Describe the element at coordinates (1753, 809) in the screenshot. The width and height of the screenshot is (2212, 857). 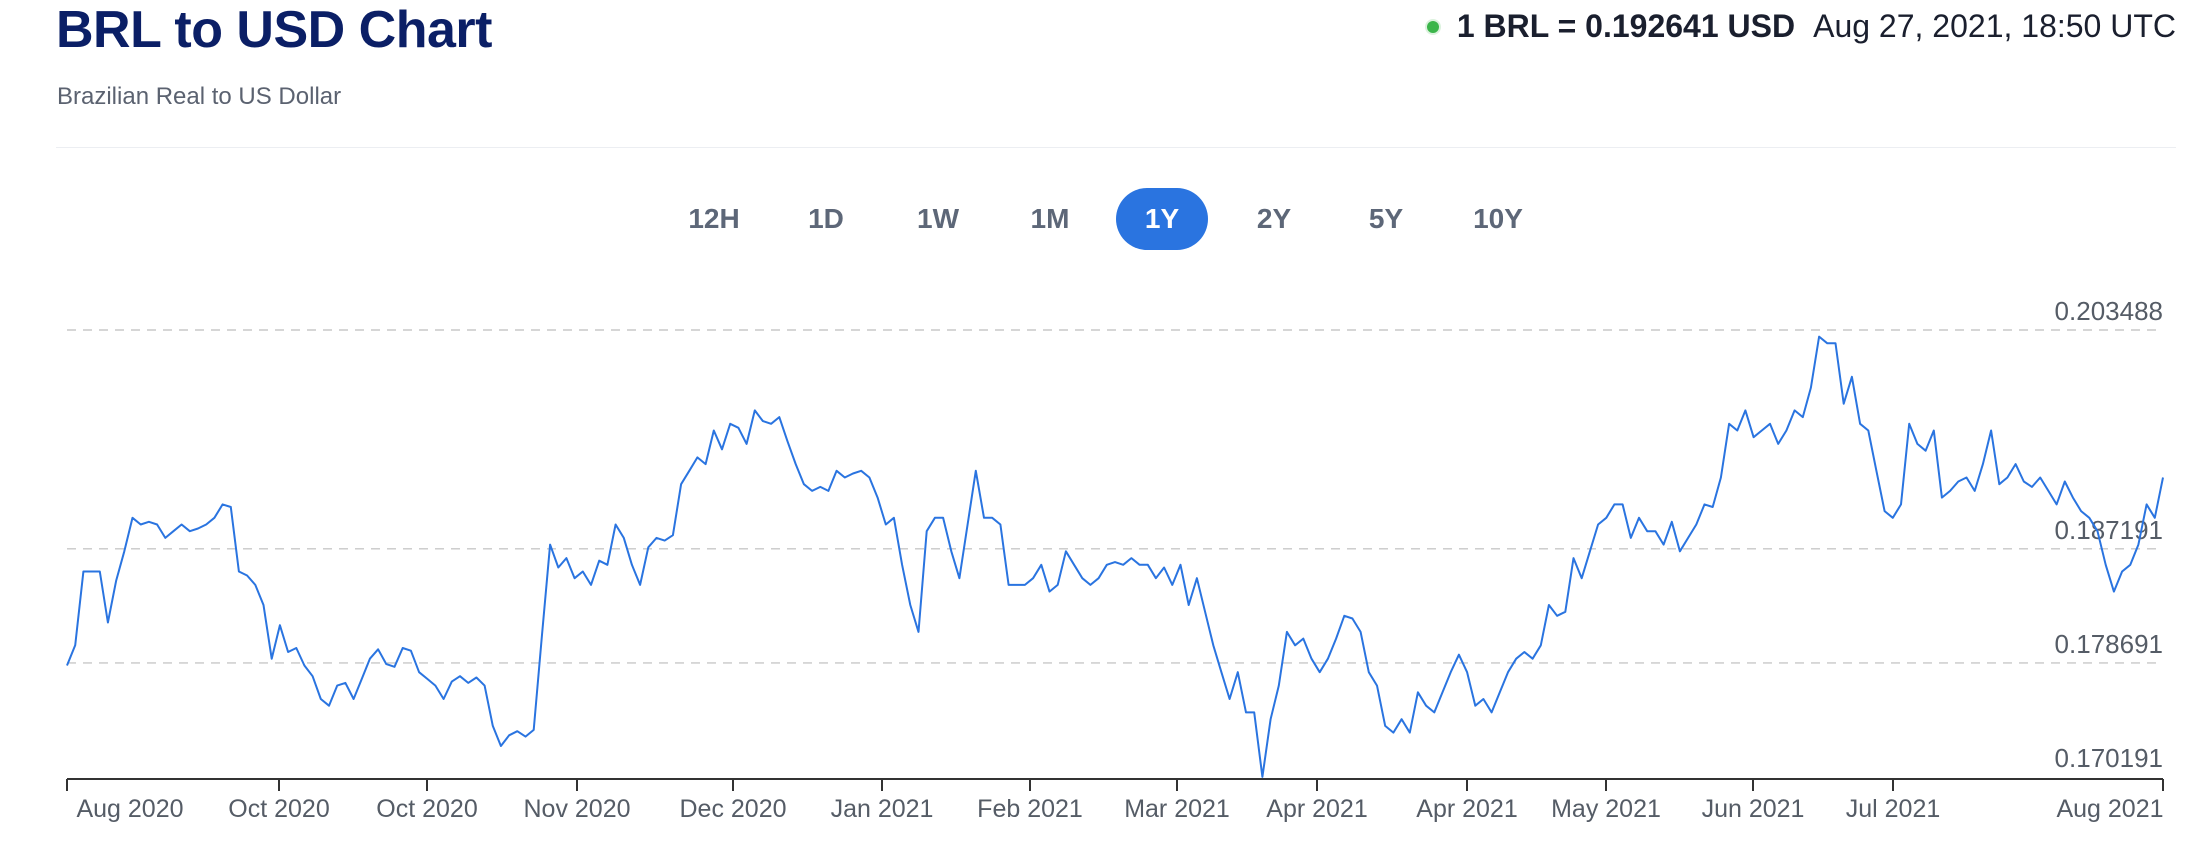
I see `x-axis-label-11: Jun 2021` at that location.